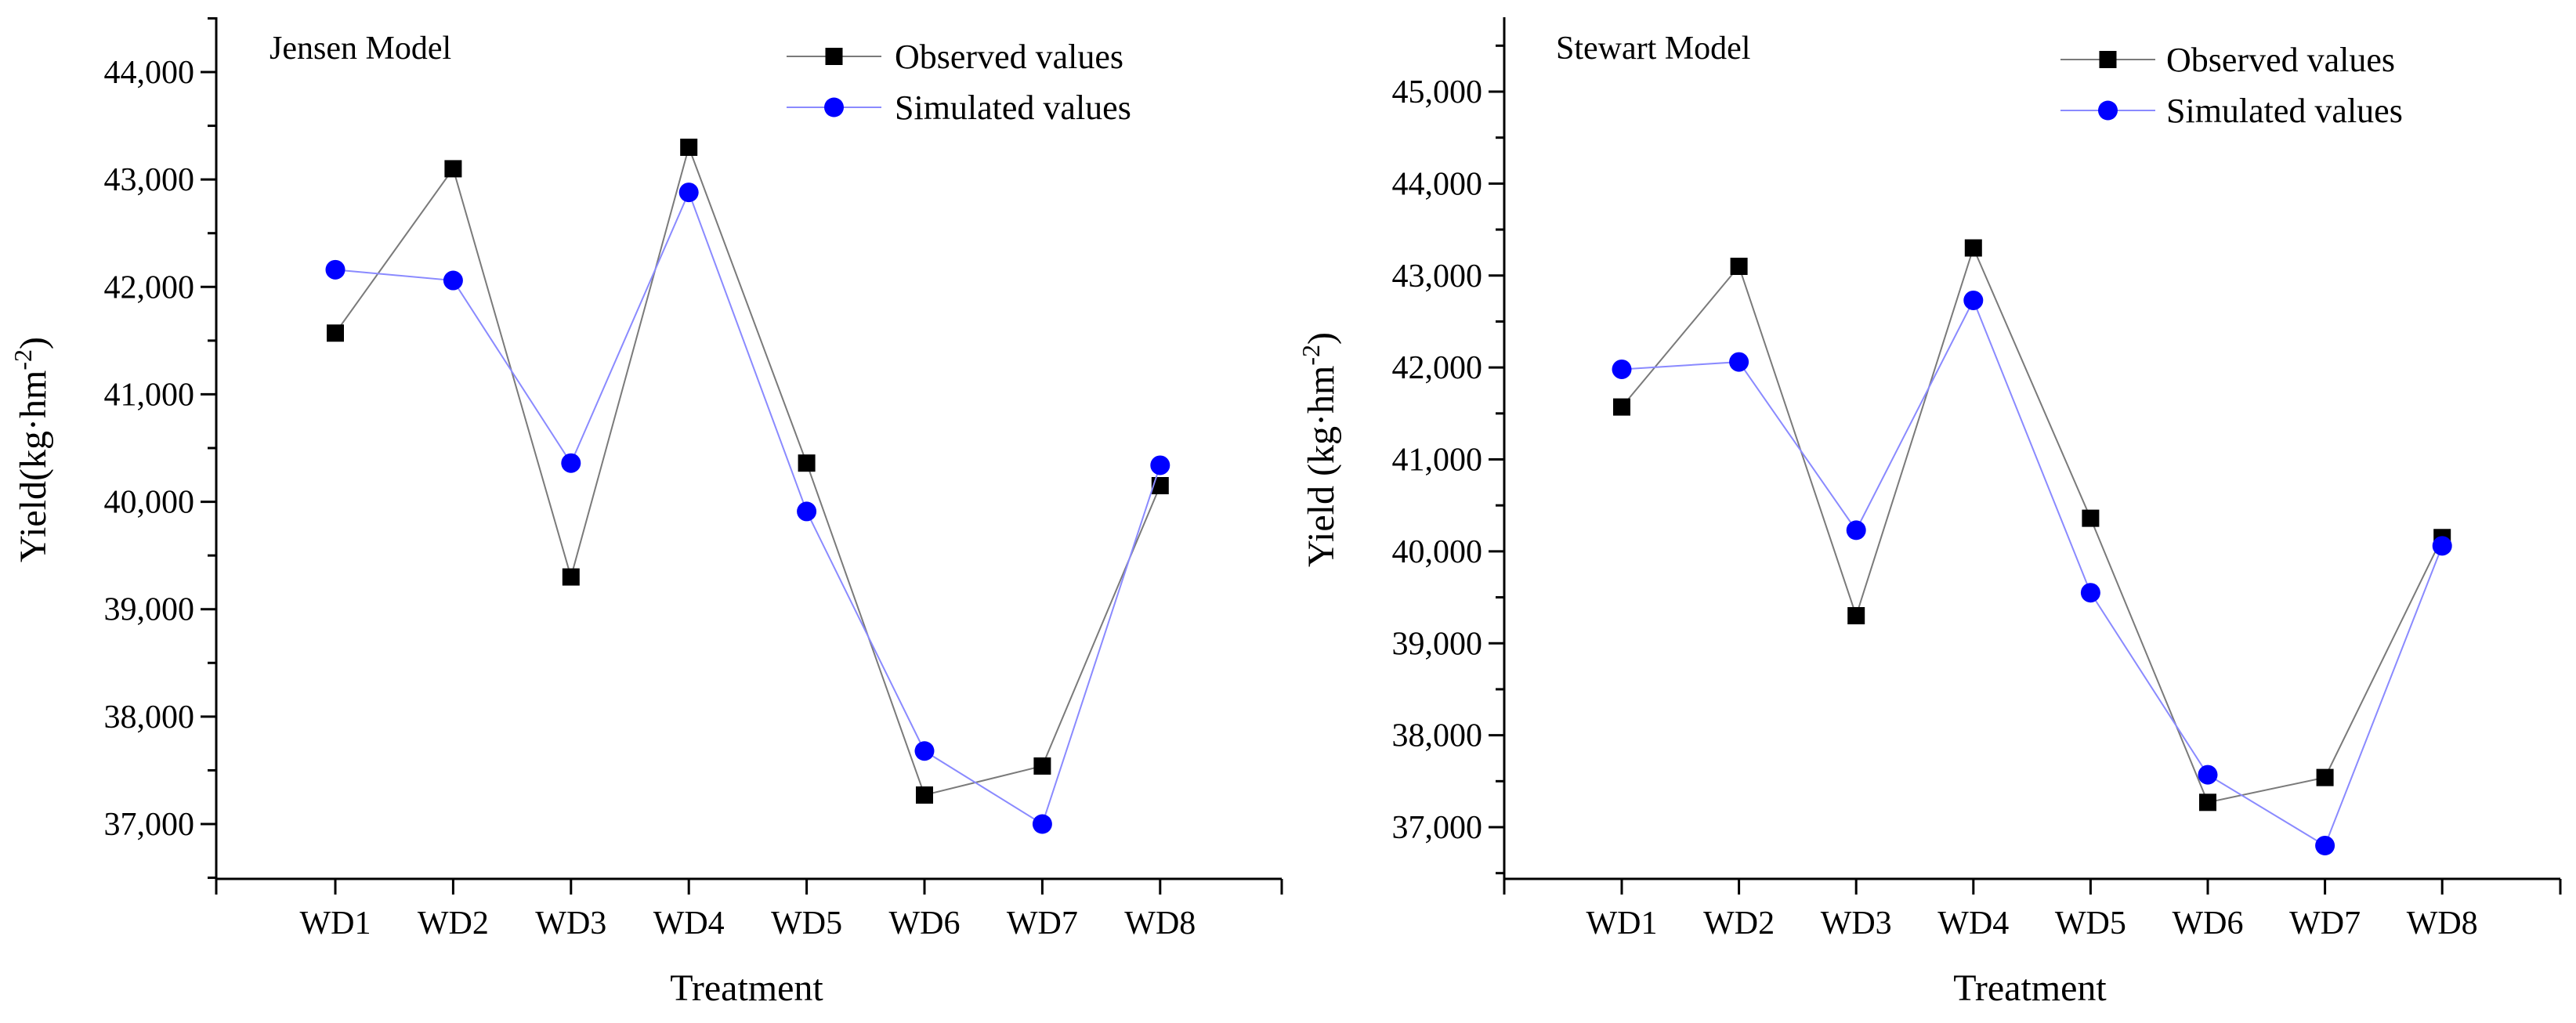 The height and width of the screenshot is (1023, 2576). Describe the element at coordinates (361, 49) in the screenshot. I see `panel-title: Jensen Model` at that location.